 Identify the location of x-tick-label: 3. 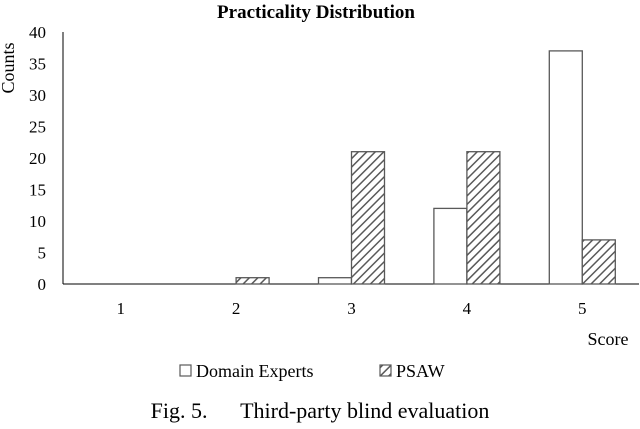
(351, 308).